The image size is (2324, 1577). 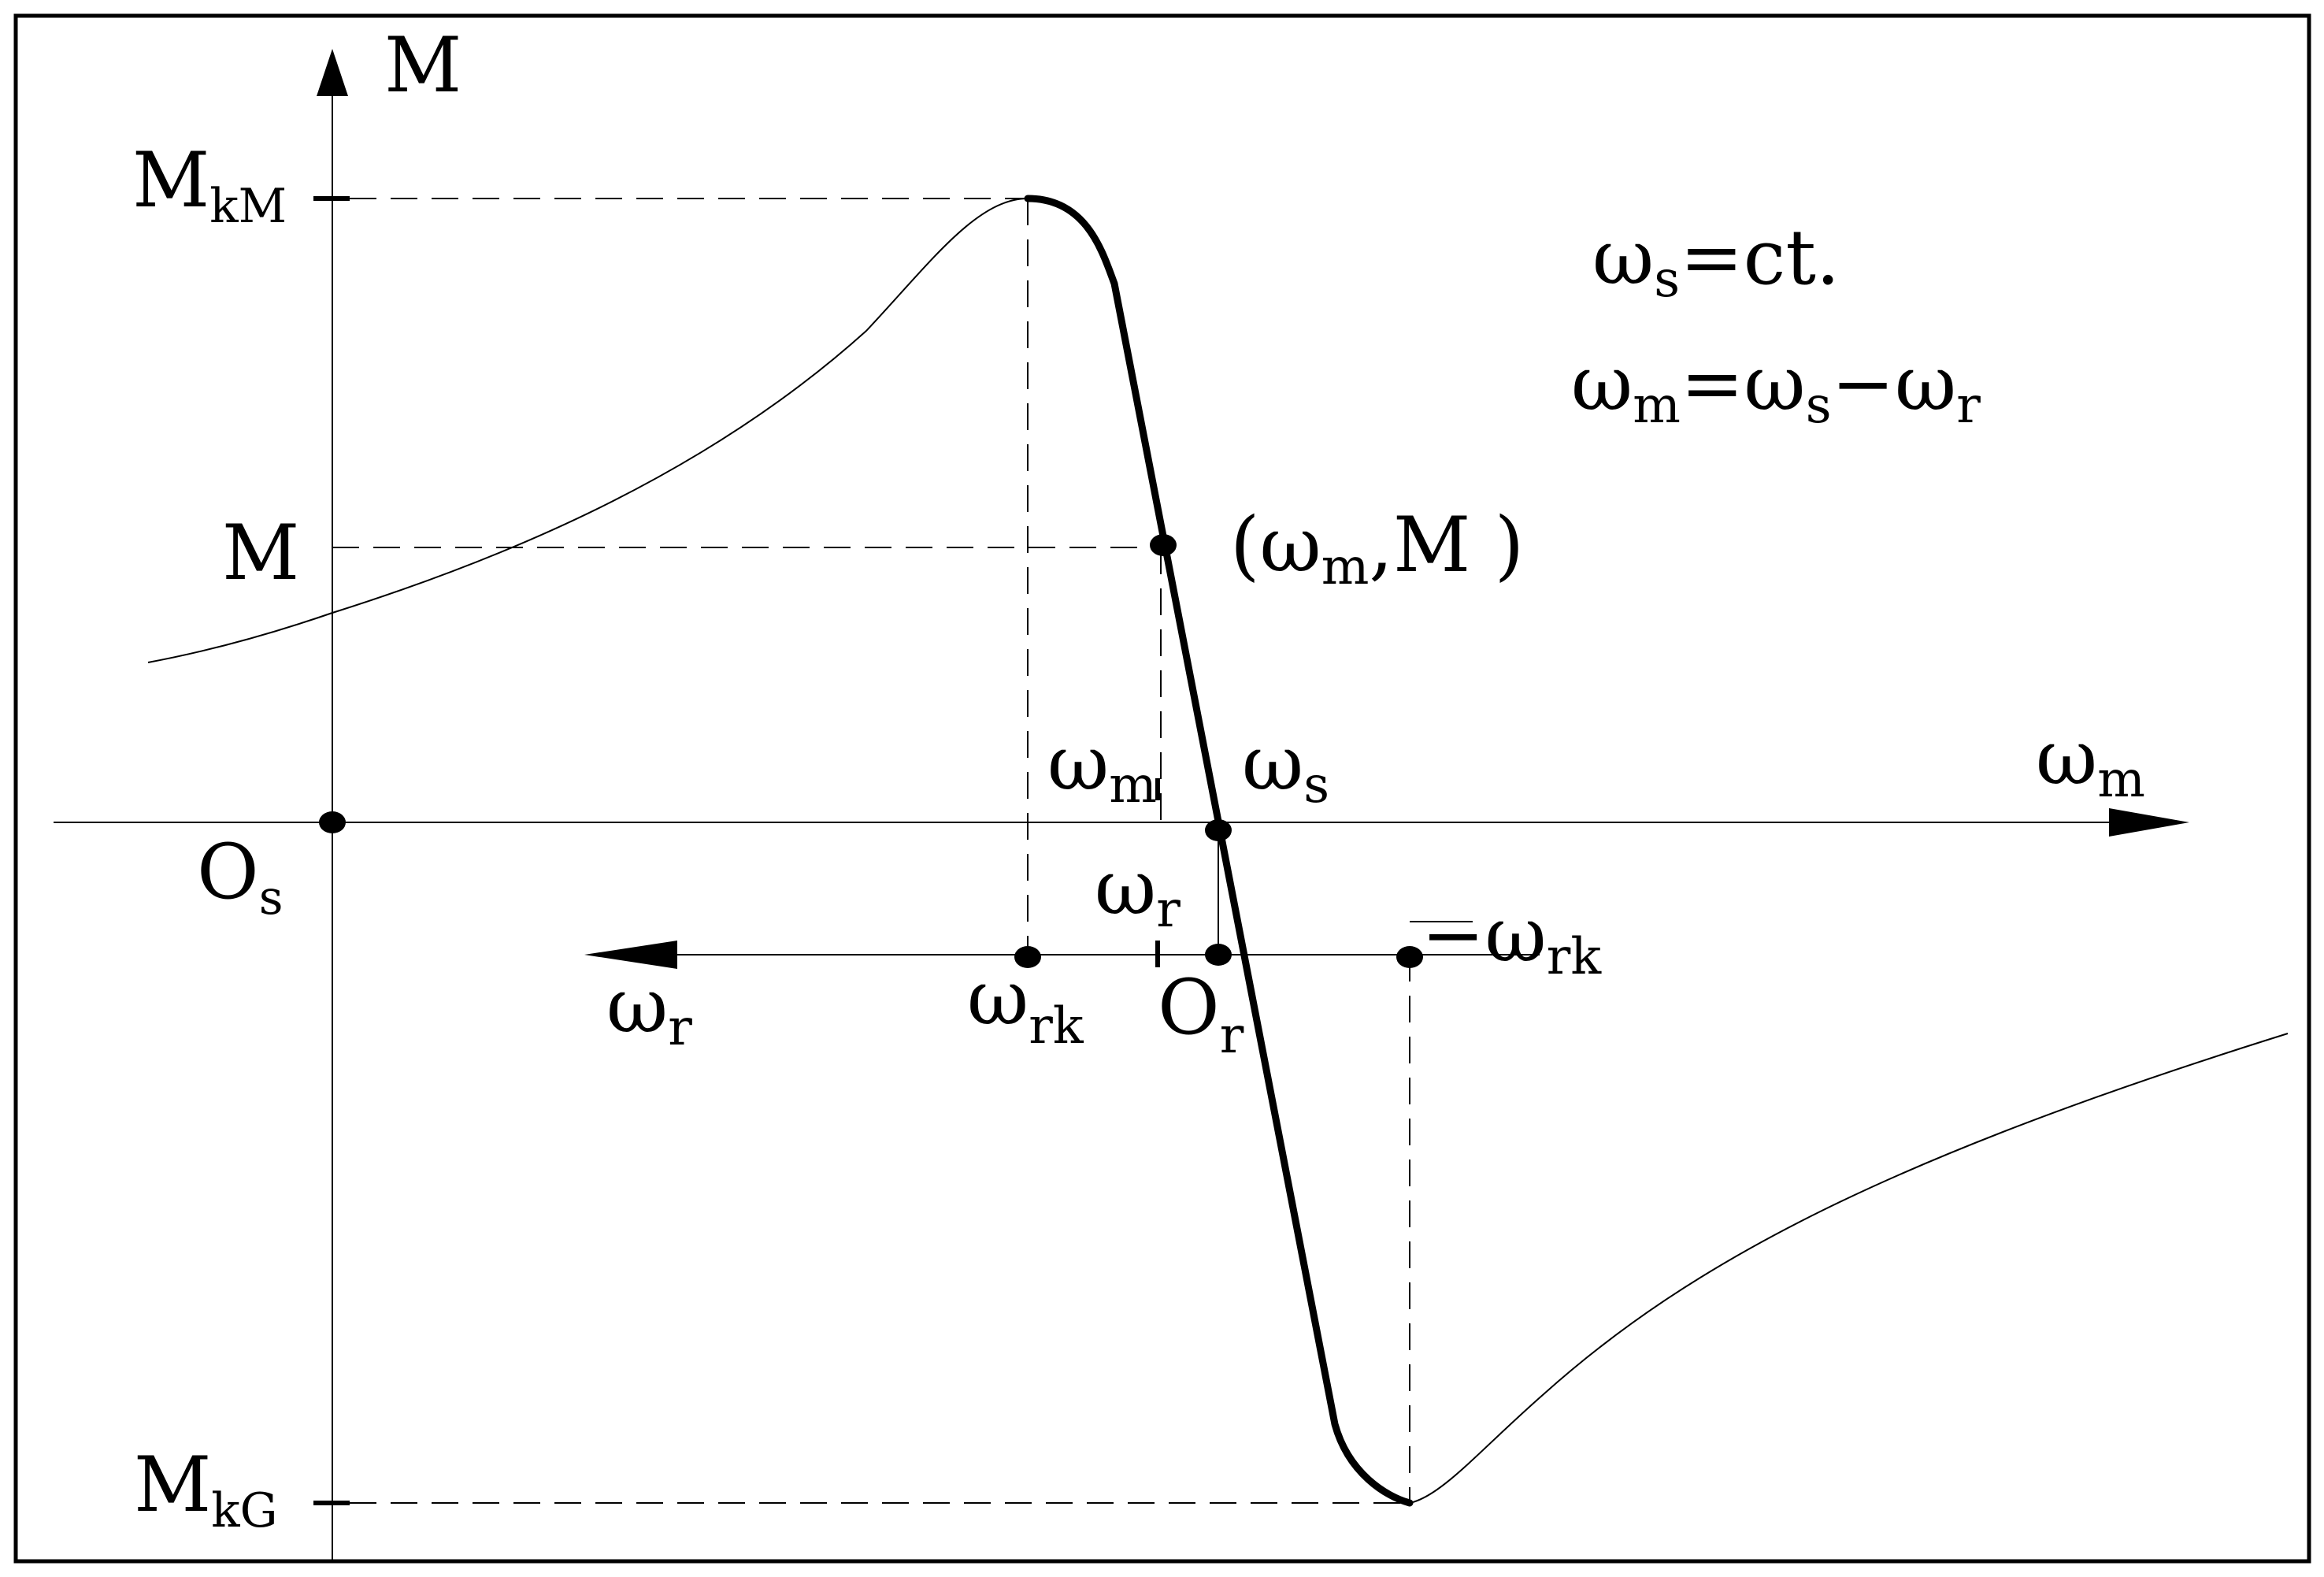 I want to click on wm-point-label: ωm, so click(x=1102, y=766).